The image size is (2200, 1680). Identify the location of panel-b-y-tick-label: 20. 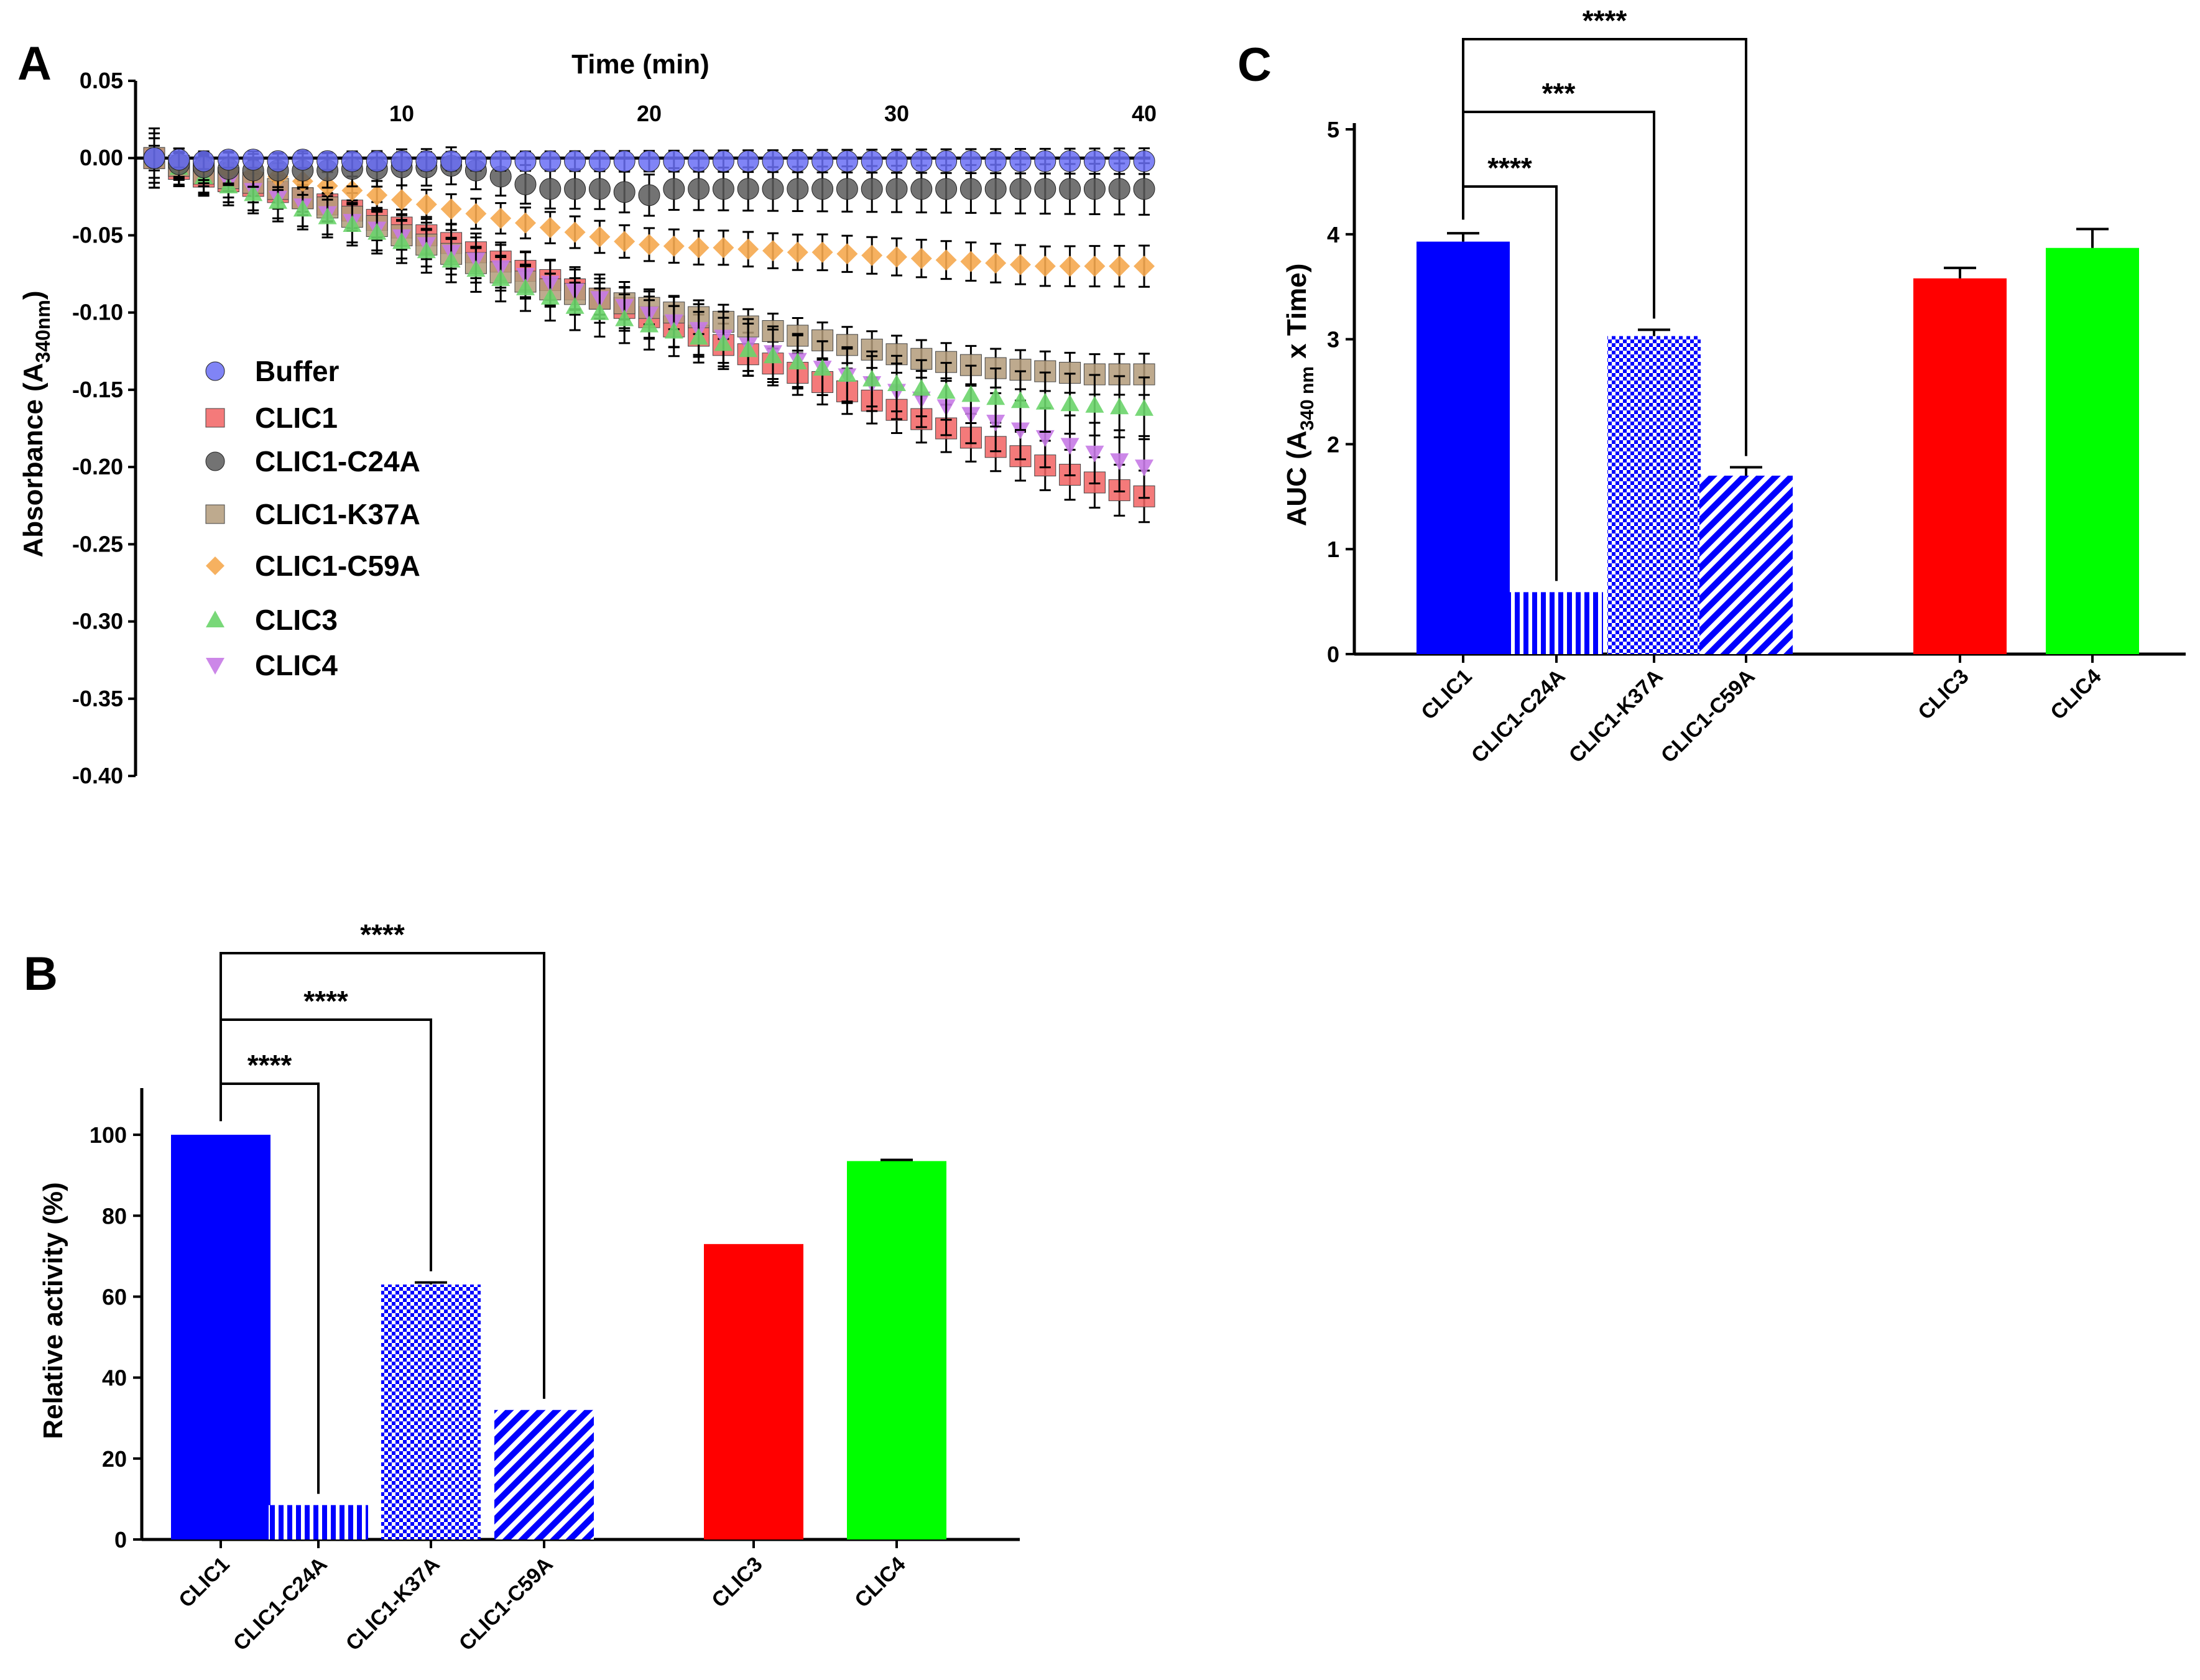
(114, 1459).